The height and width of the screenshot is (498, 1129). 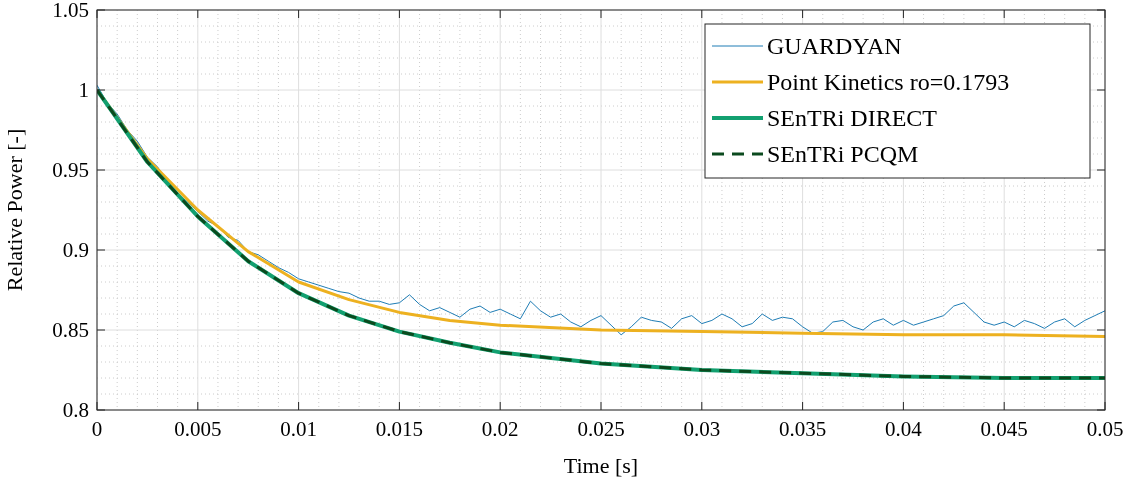 I want to click on x-tick-label: 0.045, so click(x=1004, y=429).